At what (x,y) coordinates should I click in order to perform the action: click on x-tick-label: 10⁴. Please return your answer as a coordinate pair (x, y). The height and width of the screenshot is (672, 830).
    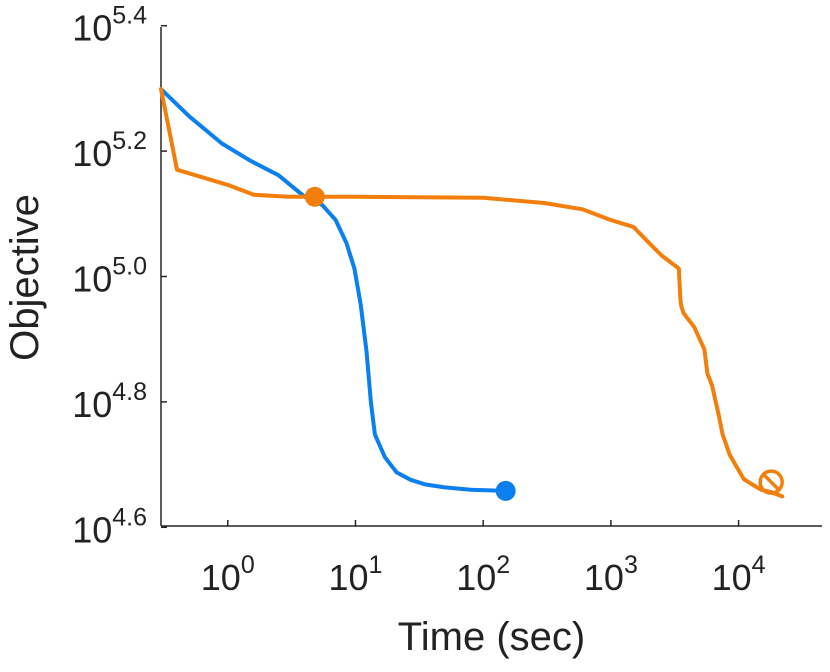
    Looking at the image, I should click on (739, 574).